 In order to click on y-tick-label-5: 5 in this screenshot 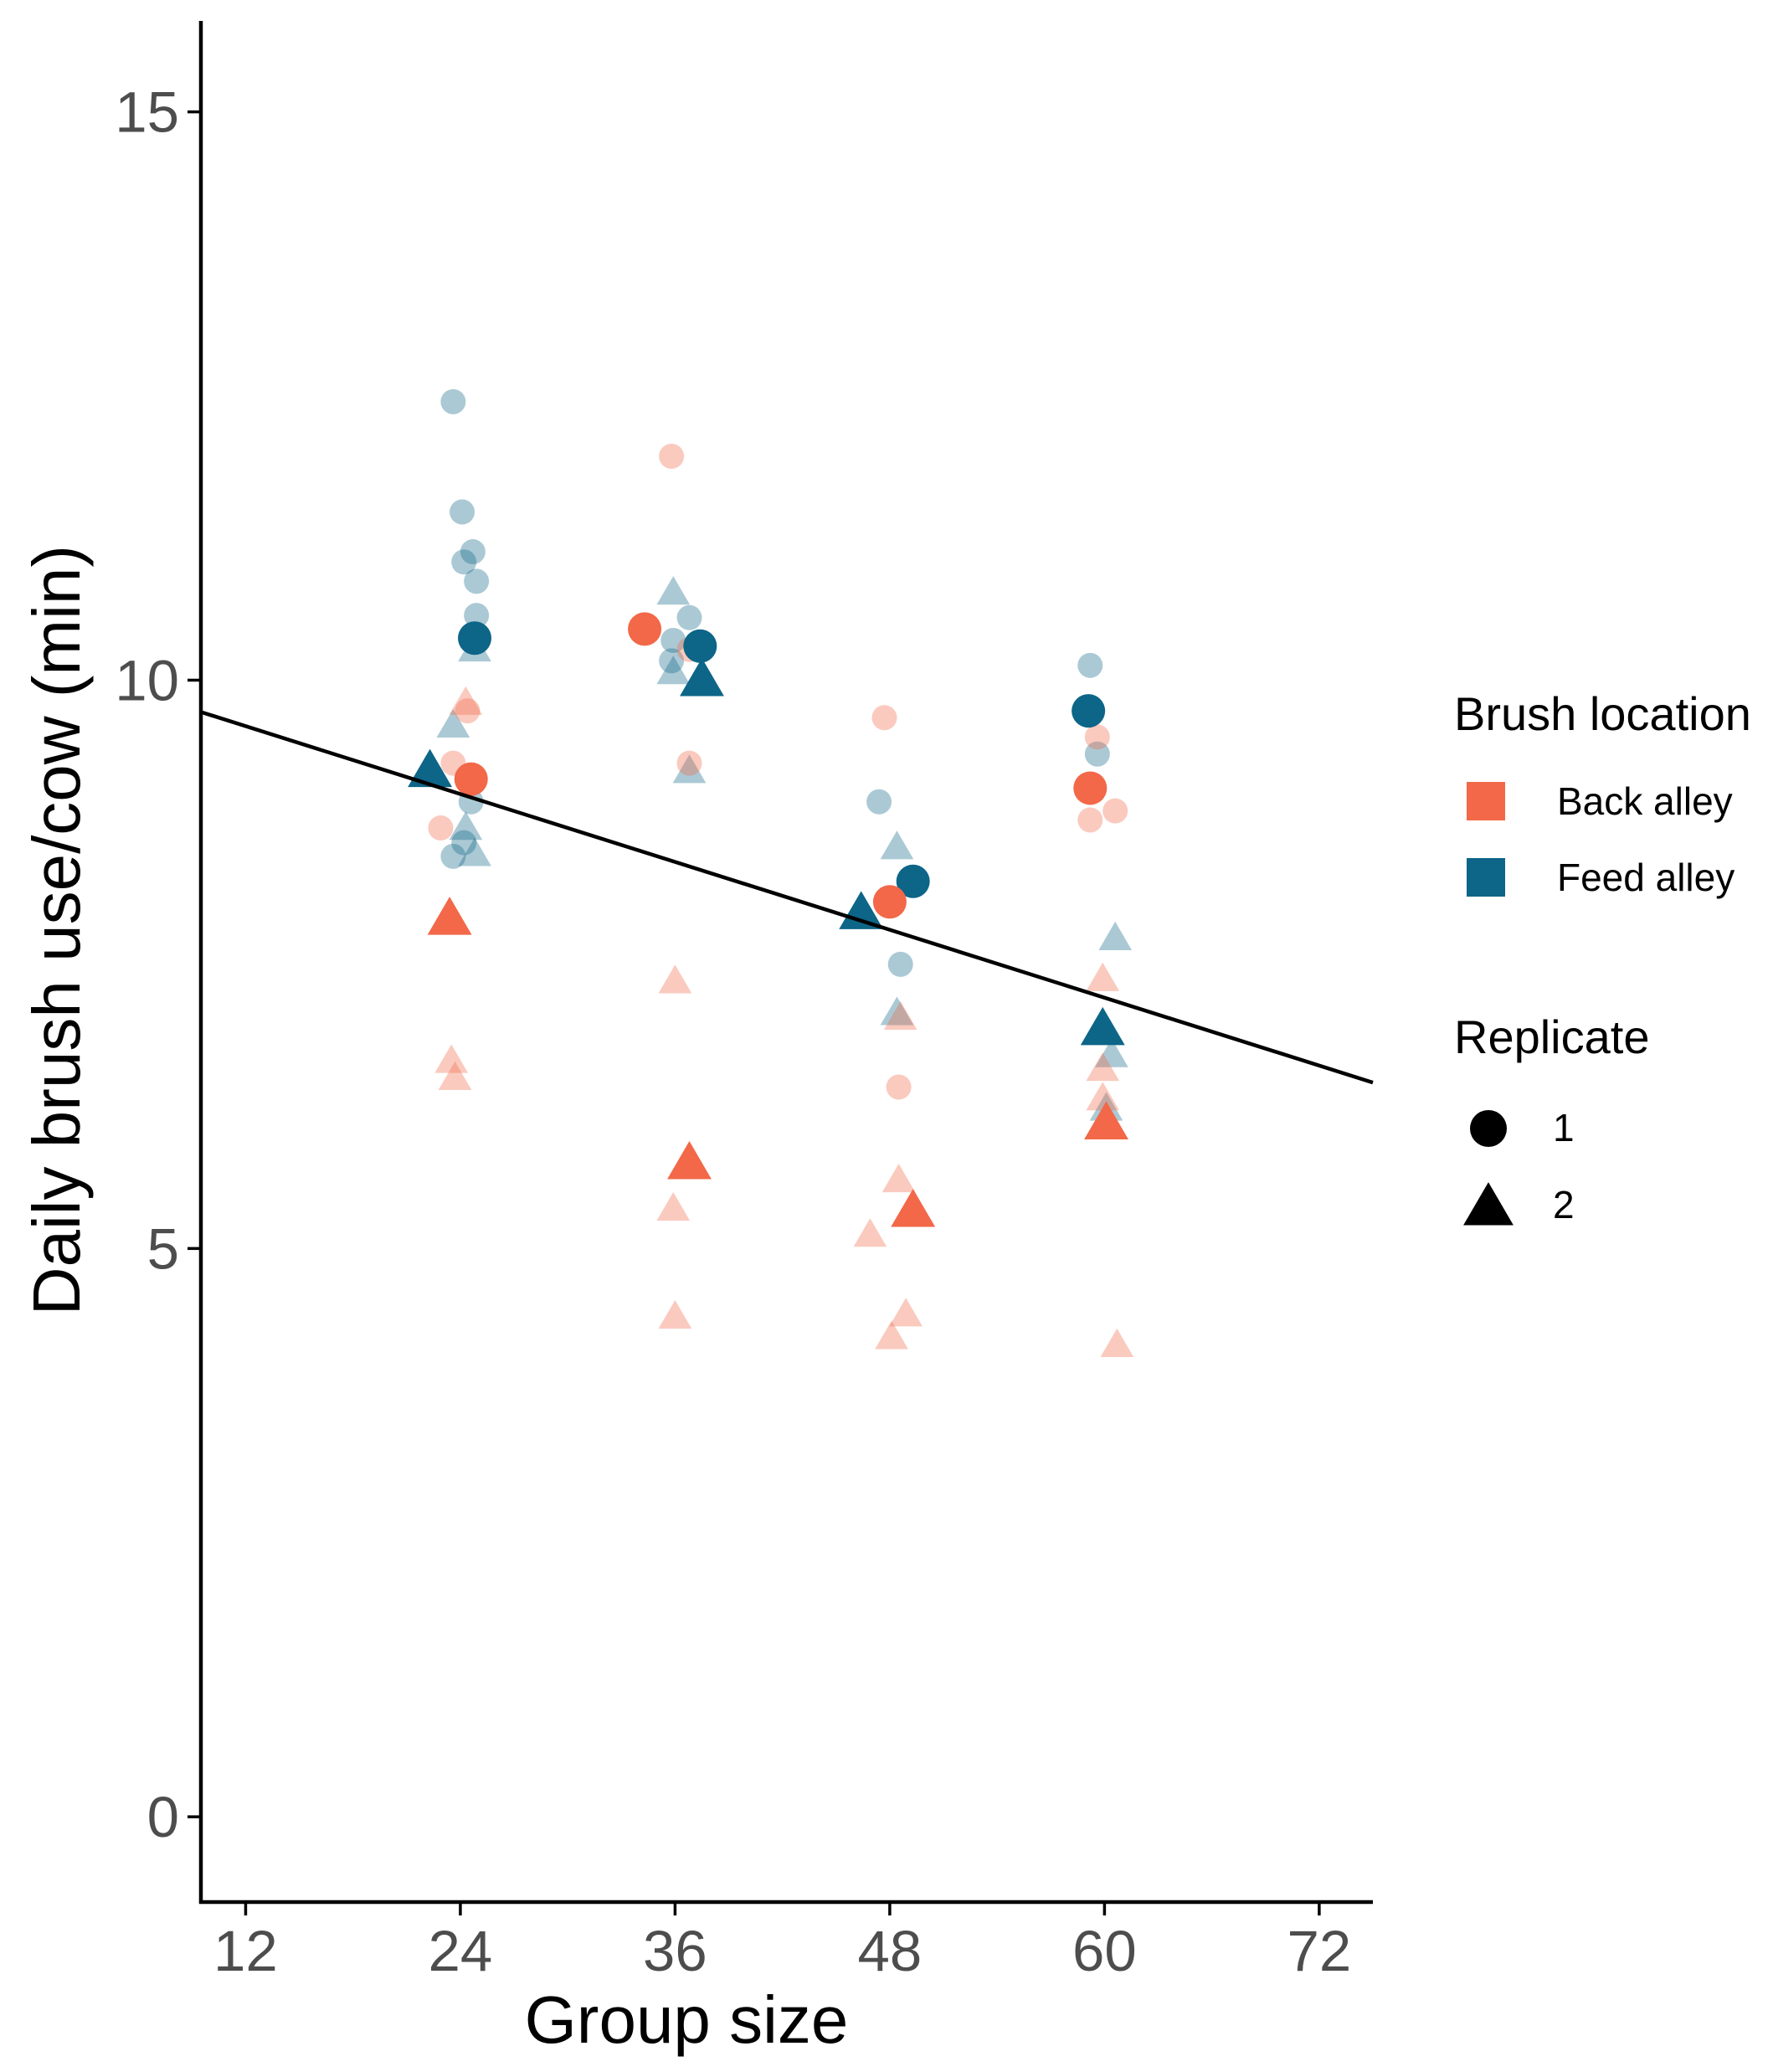, I will do `click(163, 1248)`.